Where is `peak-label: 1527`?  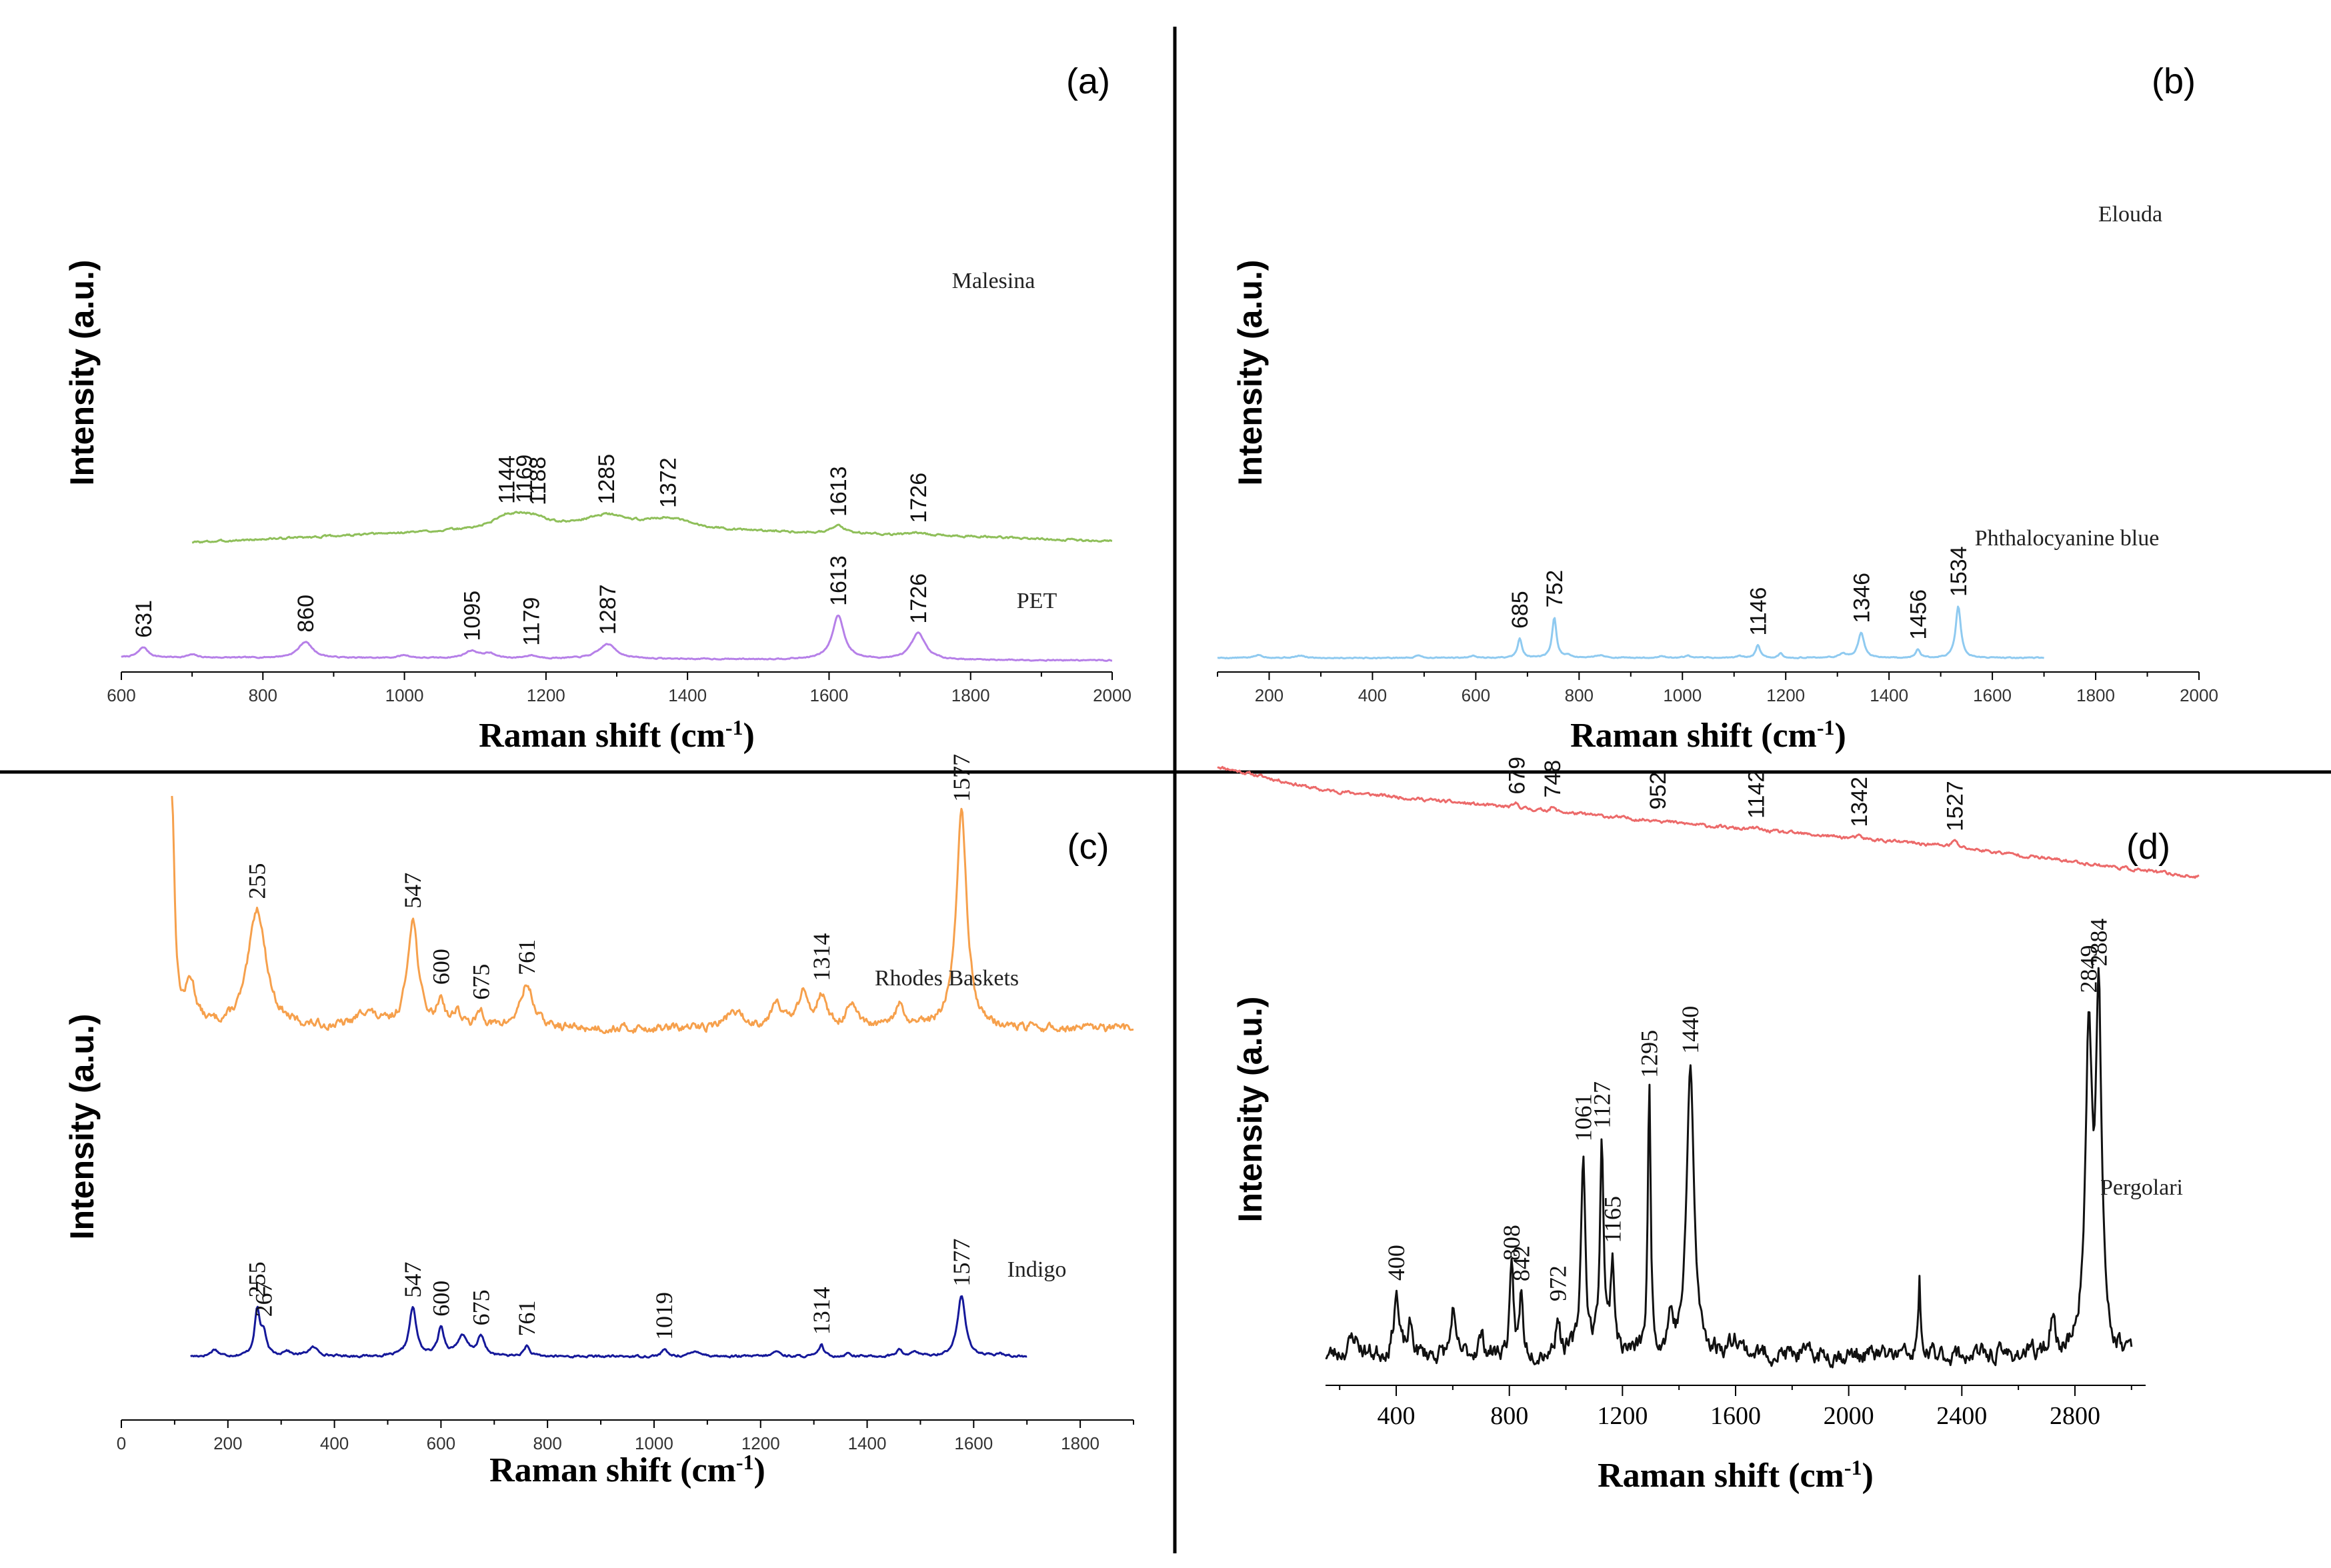
peak-label: 1527 is located at coordinates (1956, 806).